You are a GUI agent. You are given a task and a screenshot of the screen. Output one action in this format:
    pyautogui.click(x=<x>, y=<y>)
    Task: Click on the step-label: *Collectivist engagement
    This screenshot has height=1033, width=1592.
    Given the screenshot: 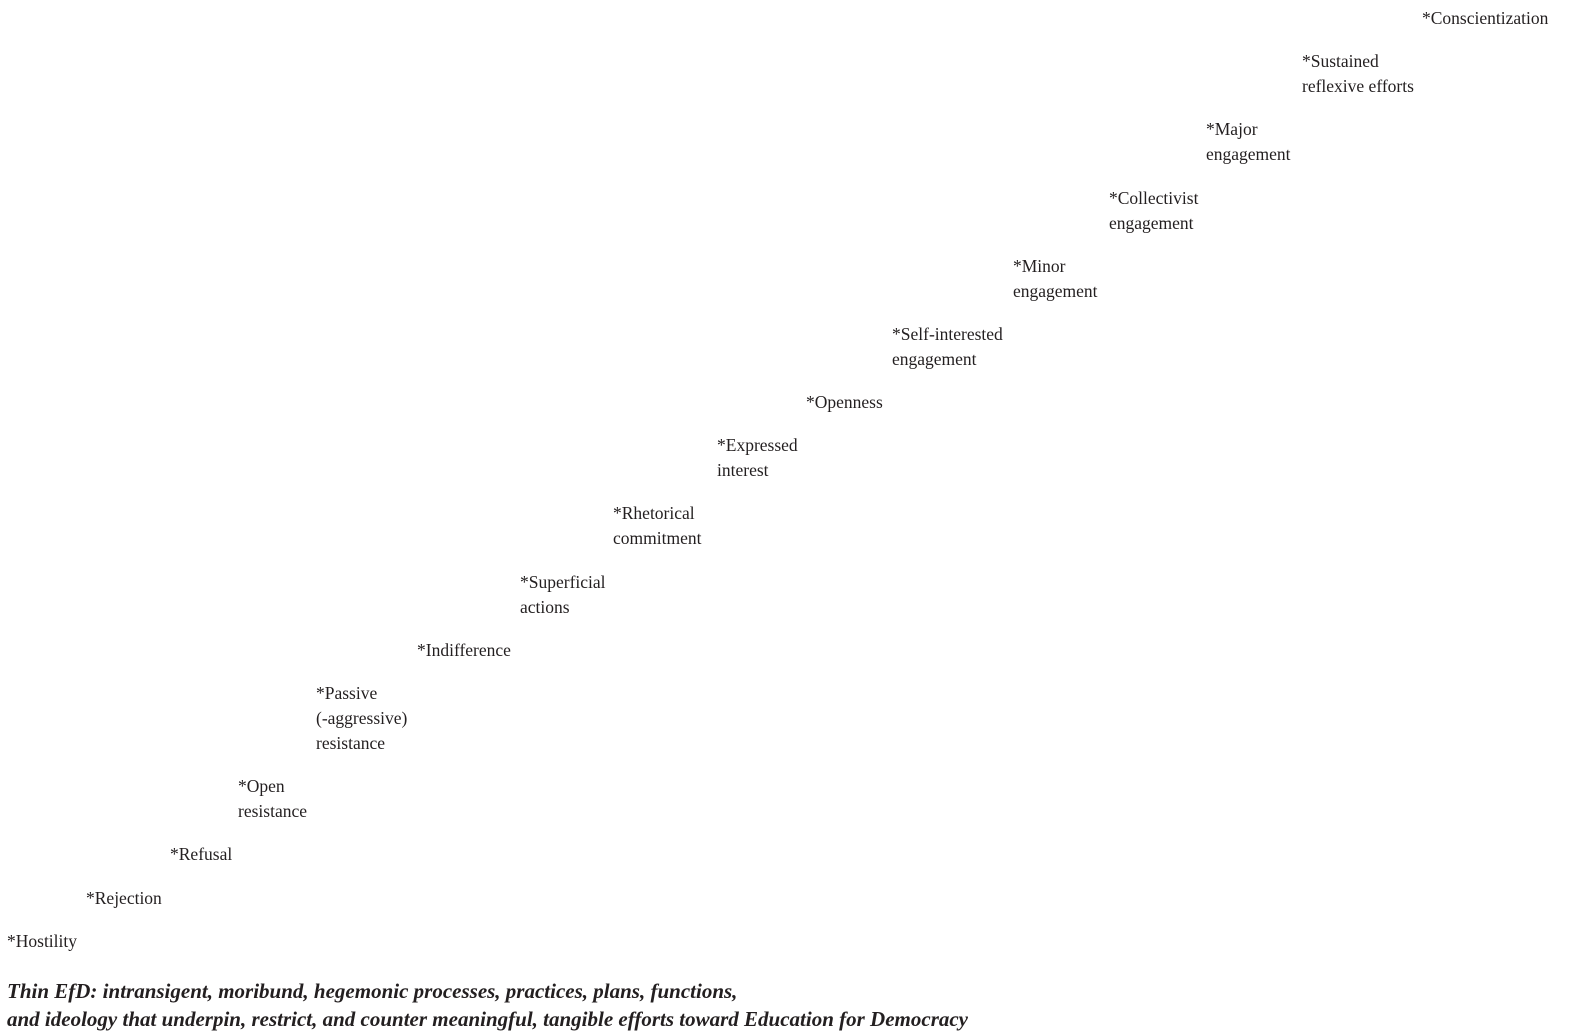 What is the action you would take?
    pyautogui.click(x=1153, y=211)
    